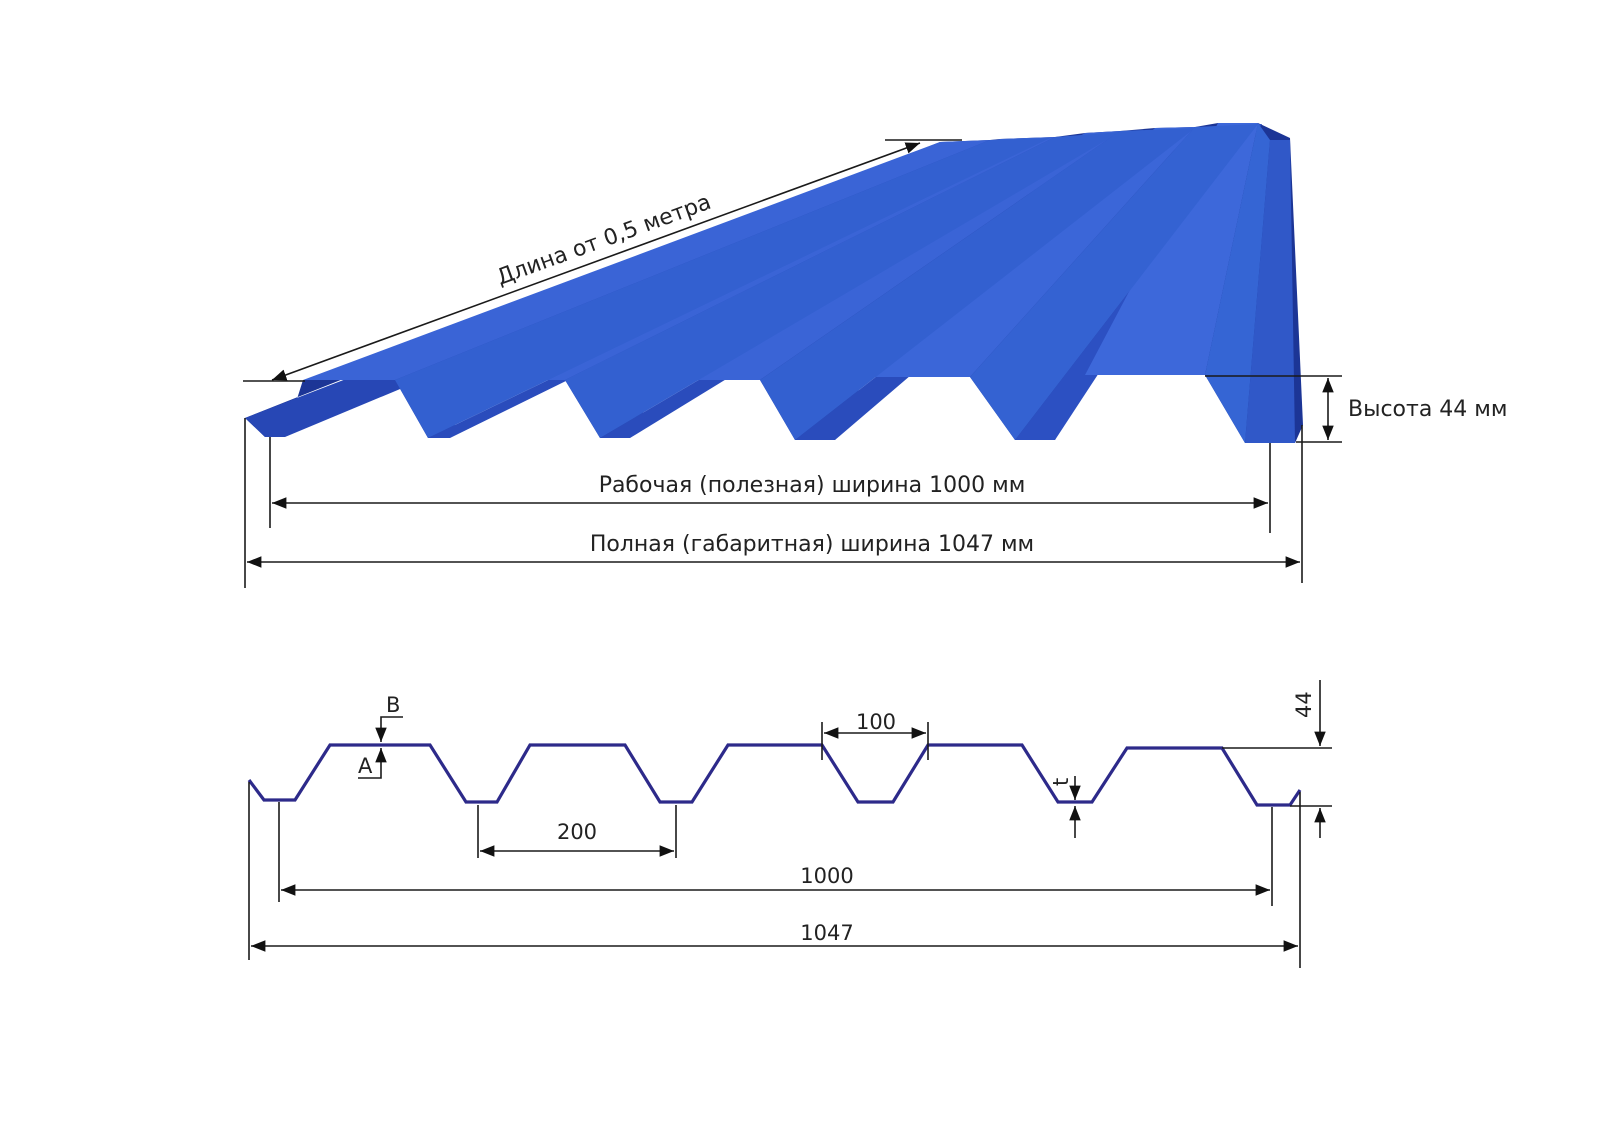  What do you see at coordinates (875, 735) in the screenshot?
I see `top-width-dimension: 100` at bounding box center [875, 735].